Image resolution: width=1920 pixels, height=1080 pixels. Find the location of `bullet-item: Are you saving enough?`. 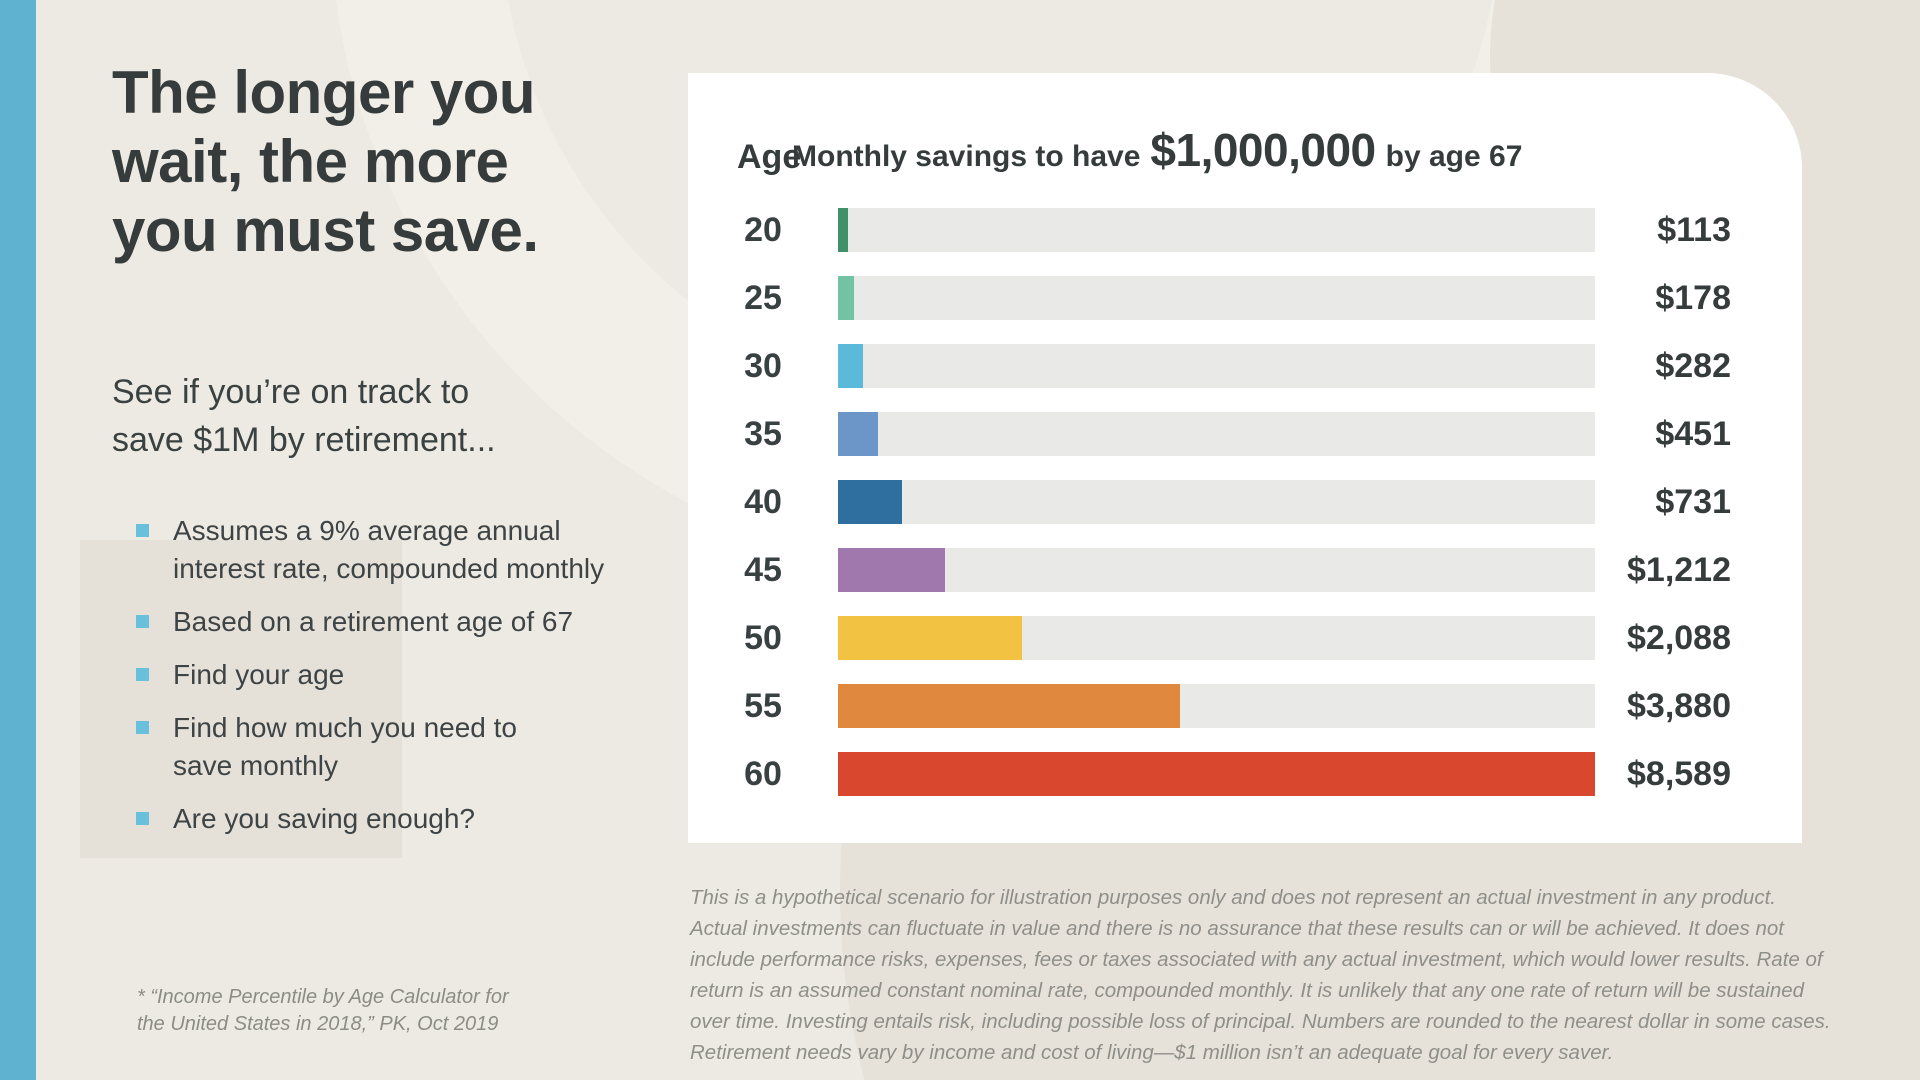

bullet-item: Are you saving enough? is located at coordinates (376, 819).